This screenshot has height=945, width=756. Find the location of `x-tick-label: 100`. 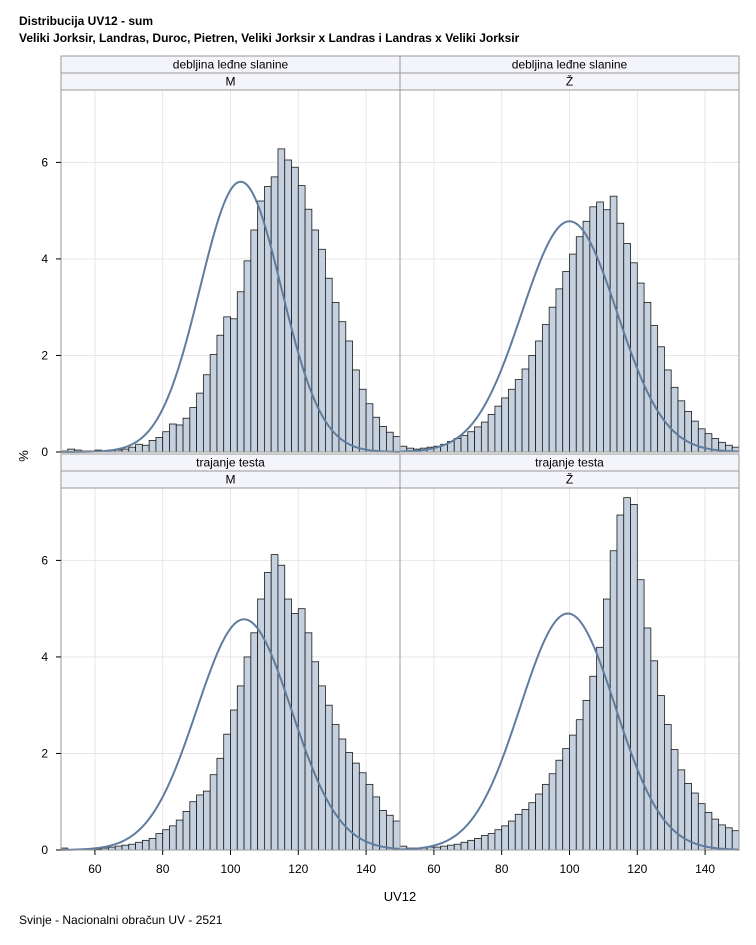

x-tick-label: 100 is located at coordinates (569, 869).